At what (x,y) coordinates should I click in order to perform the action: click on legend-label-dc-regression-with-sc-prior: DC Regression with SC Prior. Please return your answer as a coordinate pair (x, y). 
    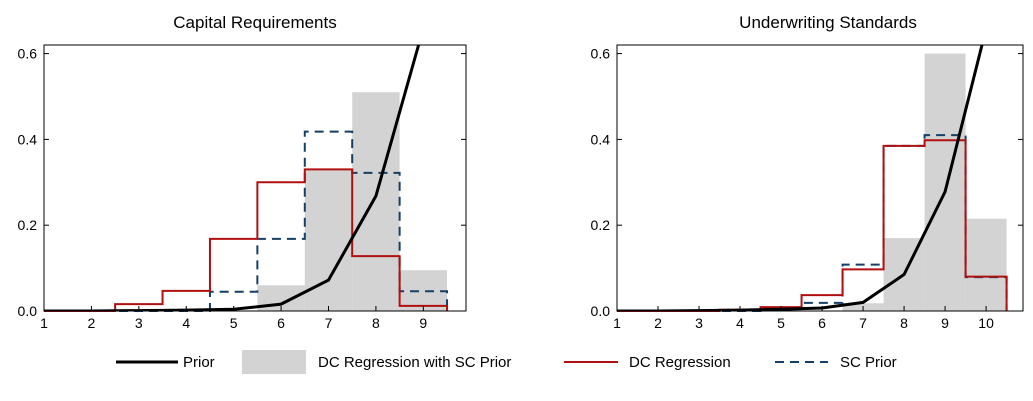
    Looking at the image, I should click on (414, 362).